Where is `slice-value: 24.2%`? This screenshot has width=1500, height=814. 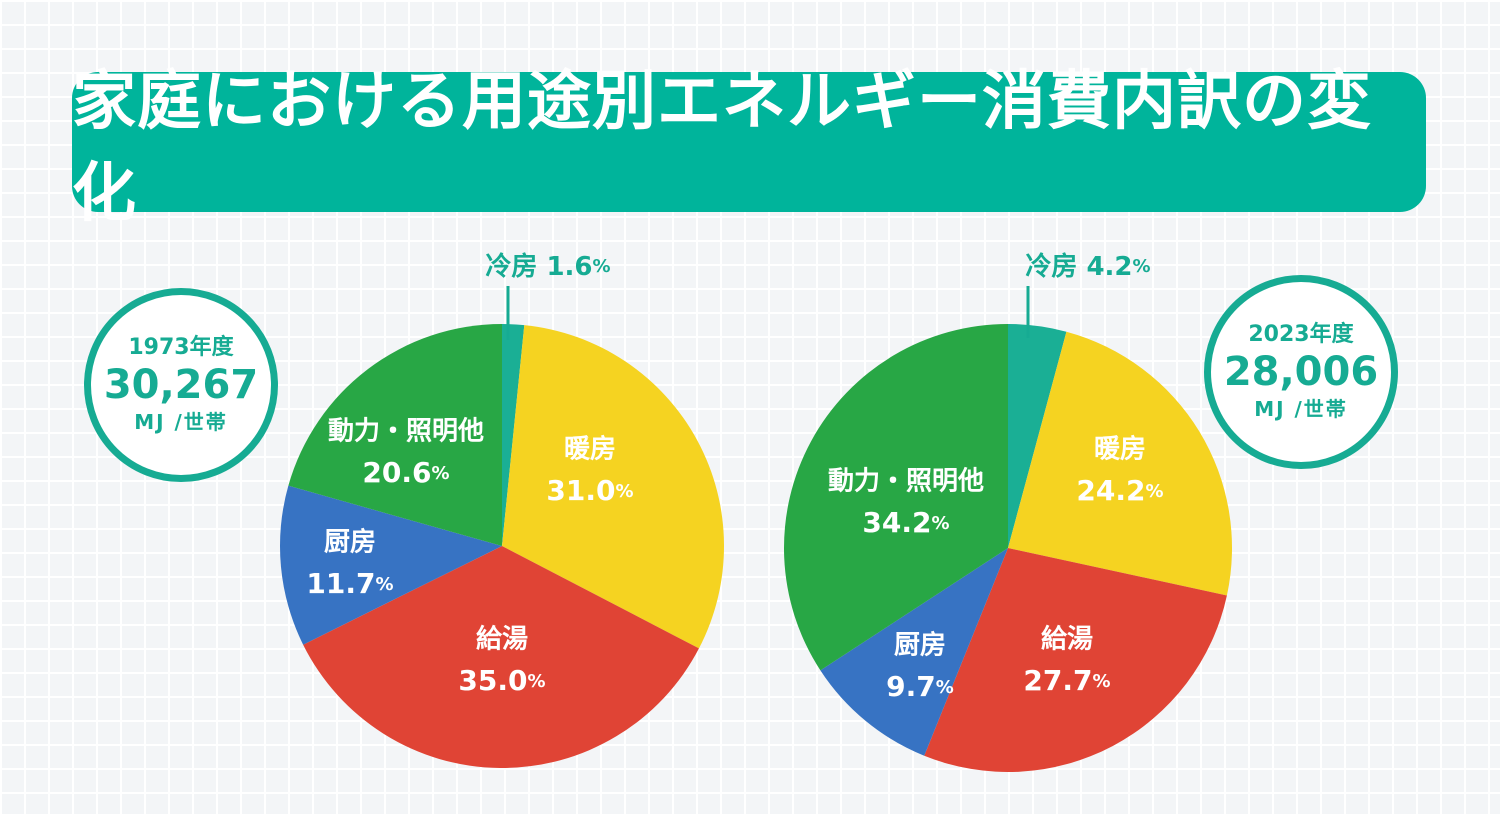 slice-value: 24.2% is located at coordinates (1119, 490).